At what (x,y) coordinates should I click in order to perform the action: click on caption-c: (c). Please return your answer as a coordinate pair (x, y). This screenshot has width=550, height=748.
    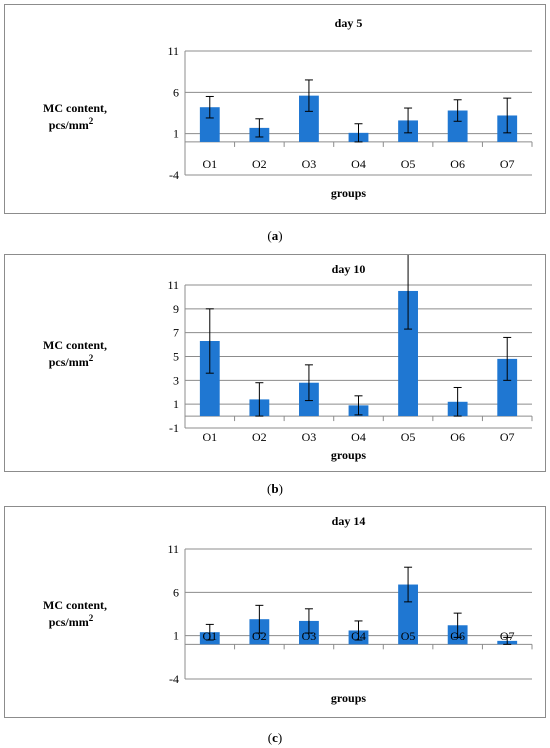
    Looking at the image, I should click on (275, 737).